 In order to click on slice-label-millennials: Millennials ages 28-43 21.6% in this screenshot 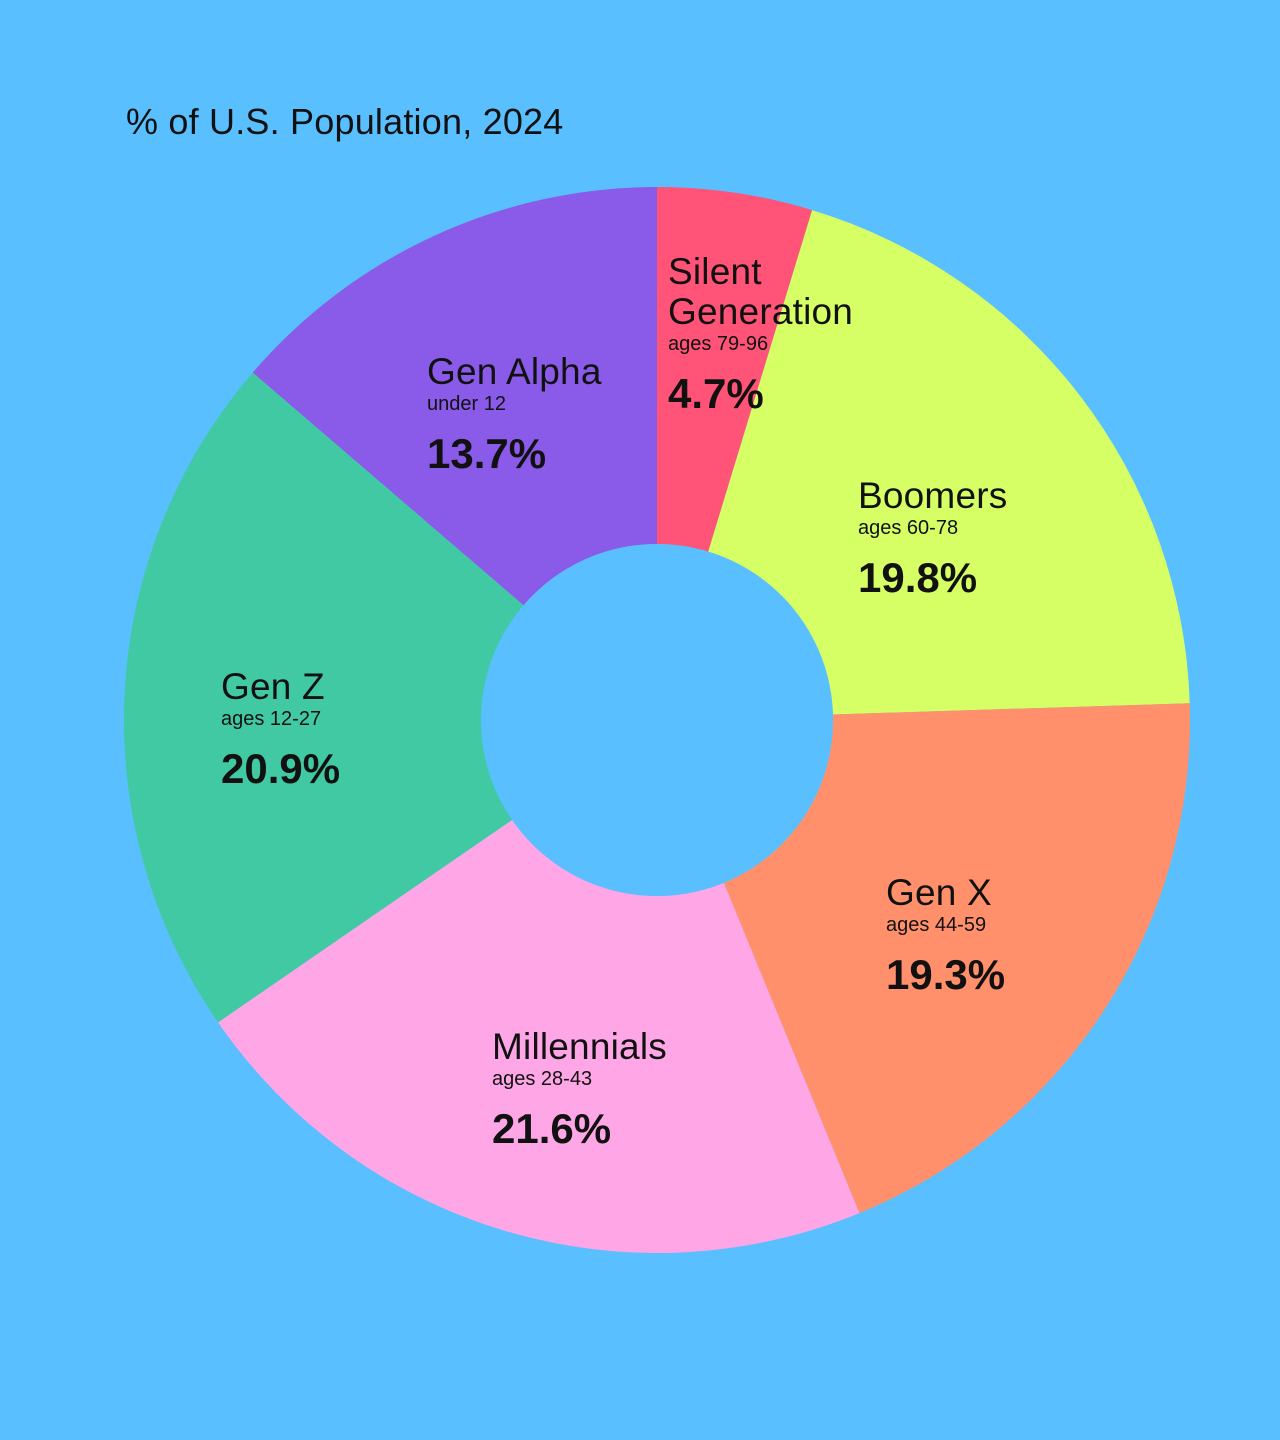, I will do `click(579, 1090)`.